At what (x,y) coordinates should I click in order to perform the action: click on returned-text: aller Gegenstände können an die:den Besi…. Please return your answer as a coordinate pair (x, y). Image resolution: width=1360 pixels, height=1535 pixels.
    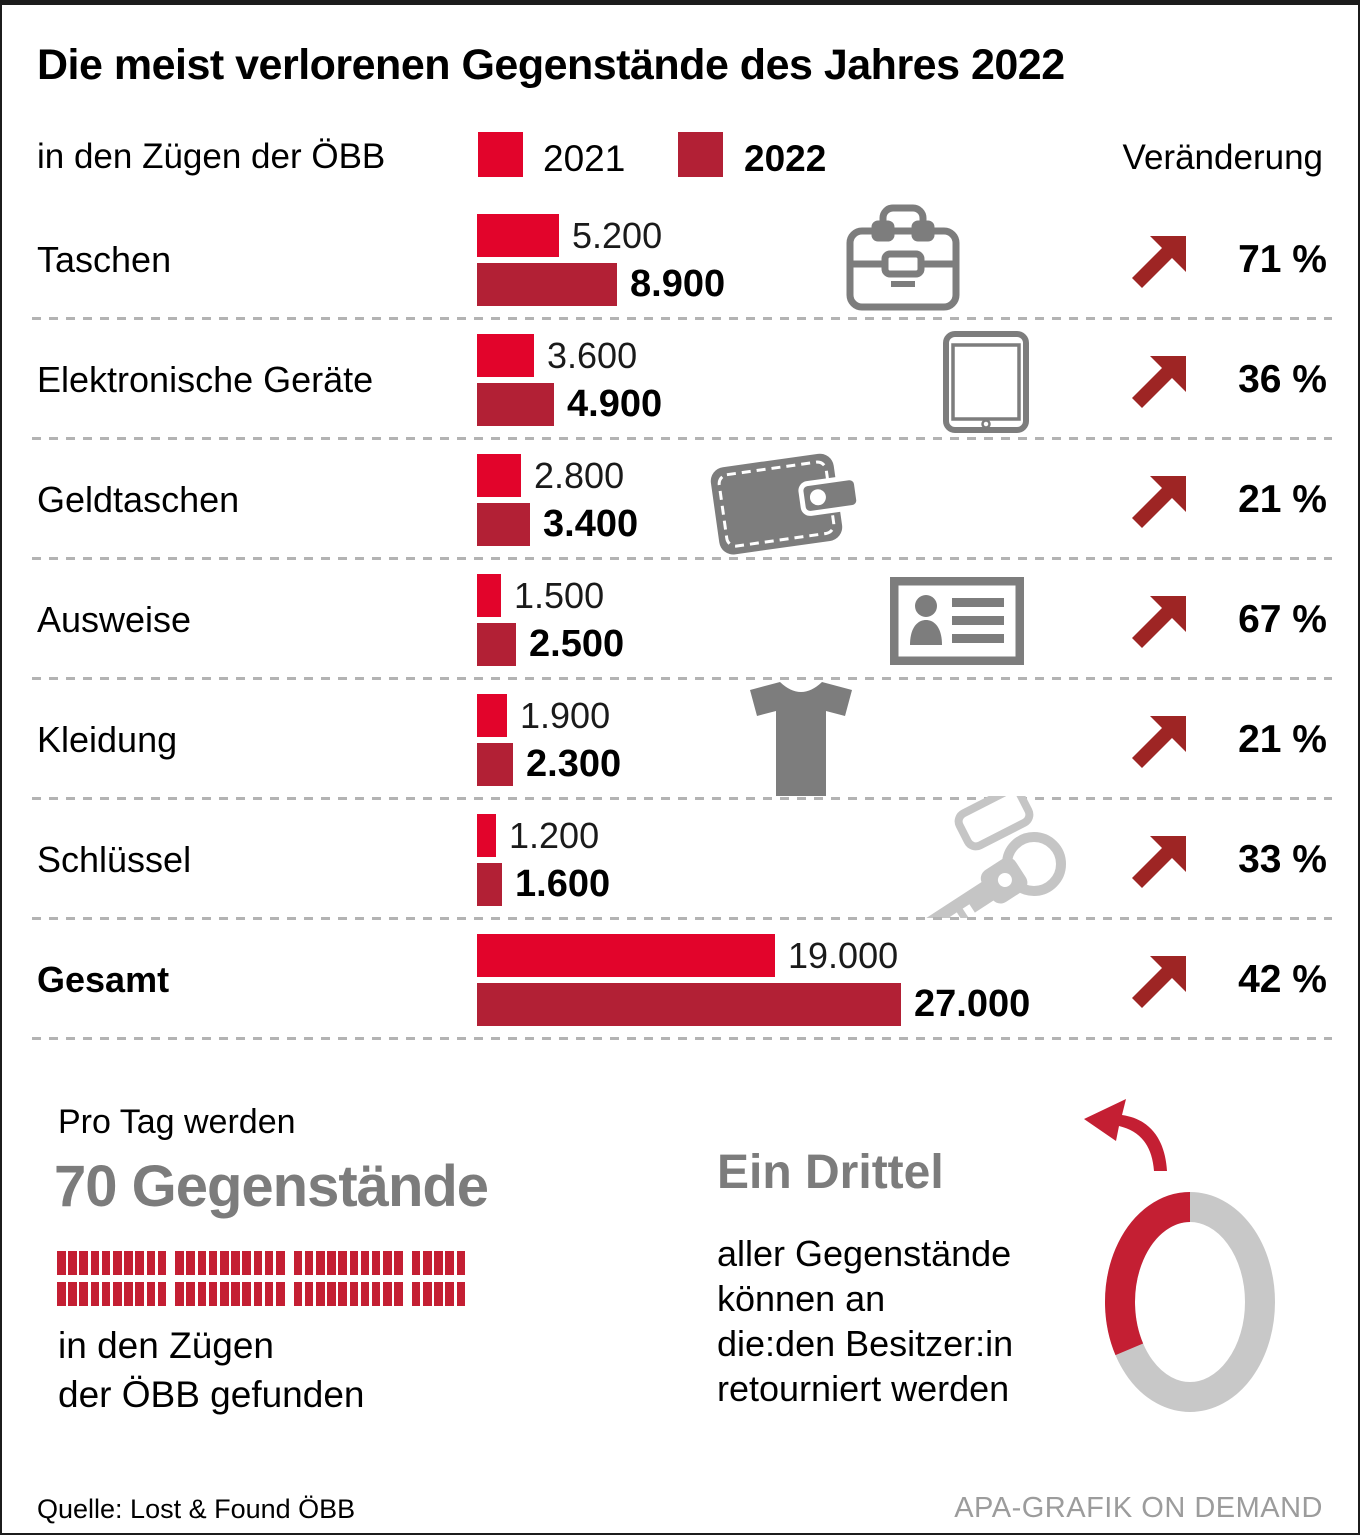
    Looking at the image, I should click on (865, 1321).